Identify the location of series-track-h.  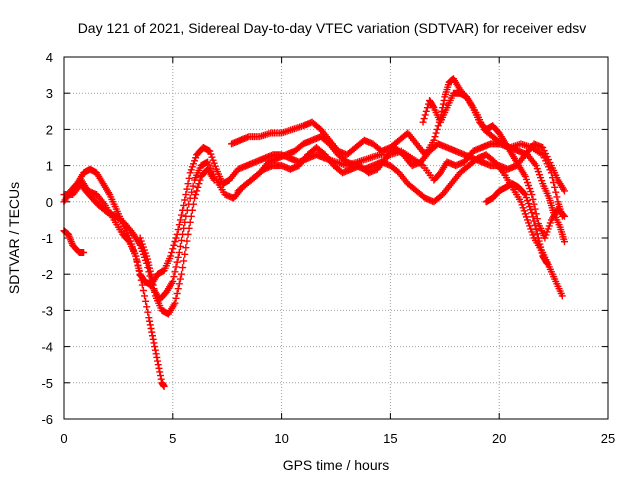
(493, 165).